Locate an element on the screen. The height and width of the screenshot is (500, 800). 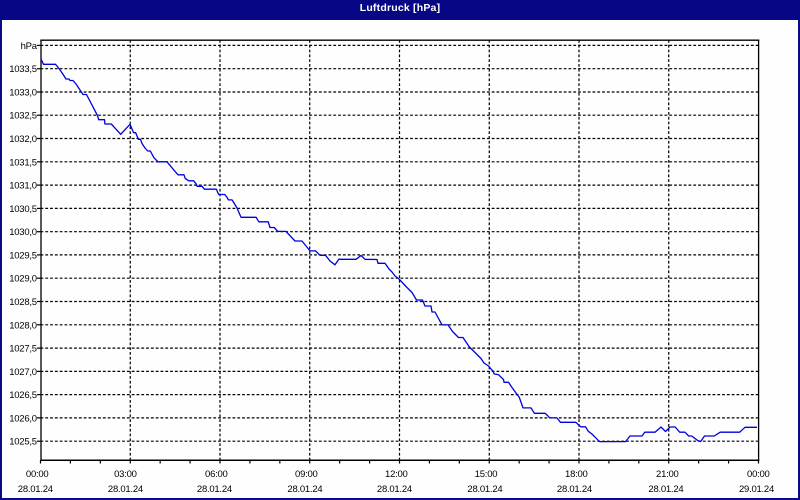
svg-text: 09:00 is located at coordinates (306, 474).